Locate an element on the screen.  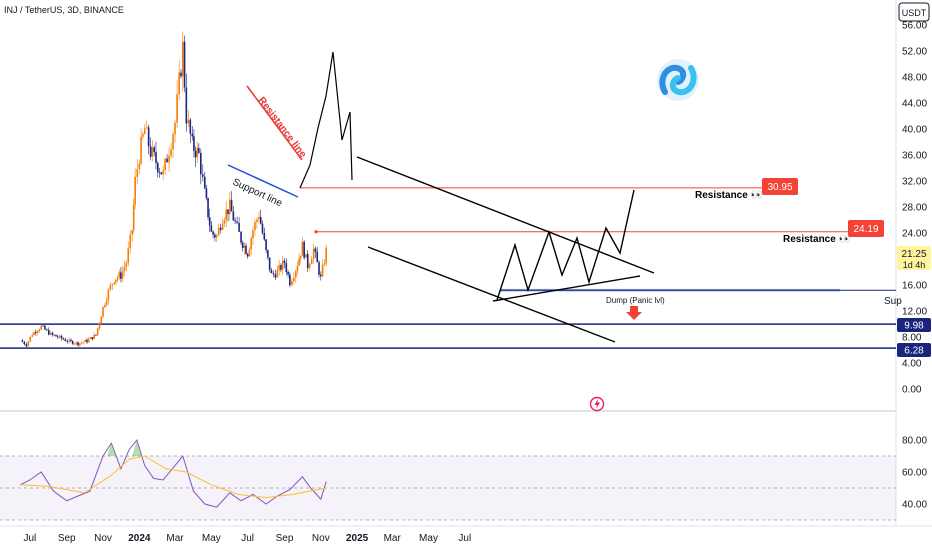
symbol-title: INJ / TetherUS, 3D, BINANCE is located at coordinates (64, 10).